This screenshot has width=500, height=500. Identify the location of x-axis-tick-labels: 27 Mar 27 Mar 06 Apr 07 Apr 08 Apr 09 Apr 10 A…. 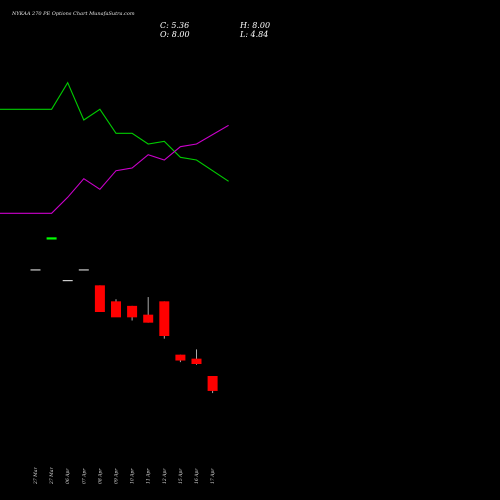
(124, 476).